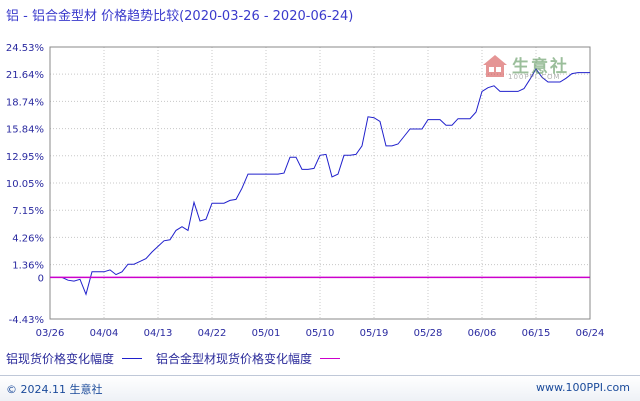  I want to click on x-tick-label: 06/24, so click(590, 333).